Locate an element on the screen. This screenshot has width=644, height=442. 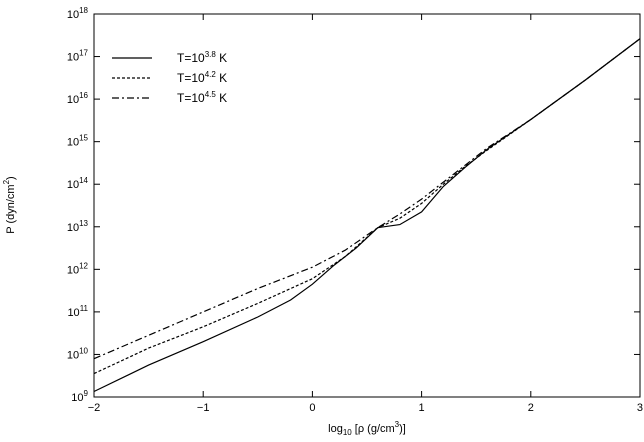
y-tick-label: 1010 is located at coordinates (78, 353).